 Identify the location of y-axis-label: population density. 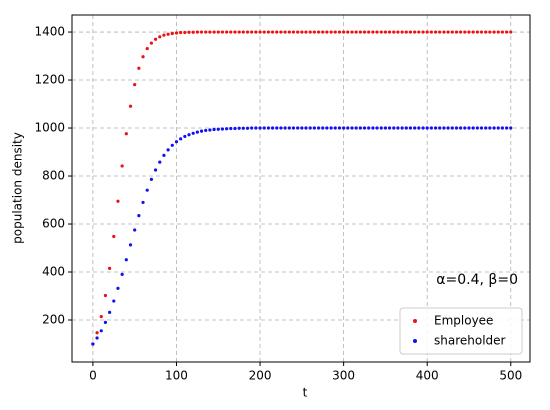
(18, 188).